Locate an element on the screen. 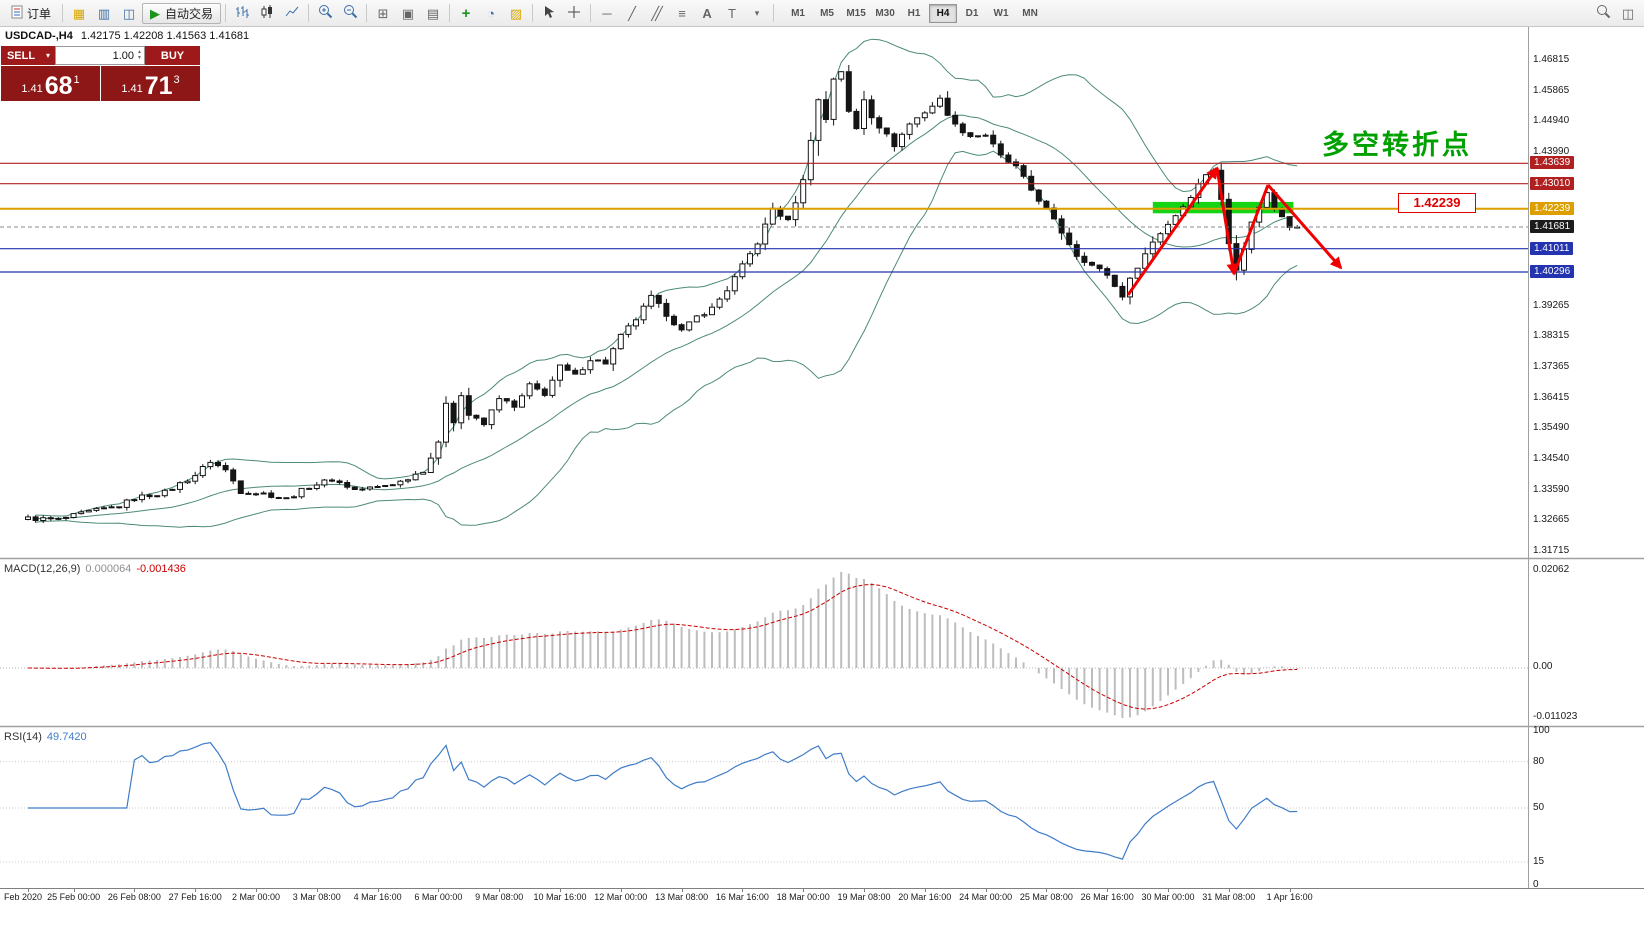 The width and height of the screenshot is (1644, 952). macd-panel-plot is located at coordinates (764, 645).